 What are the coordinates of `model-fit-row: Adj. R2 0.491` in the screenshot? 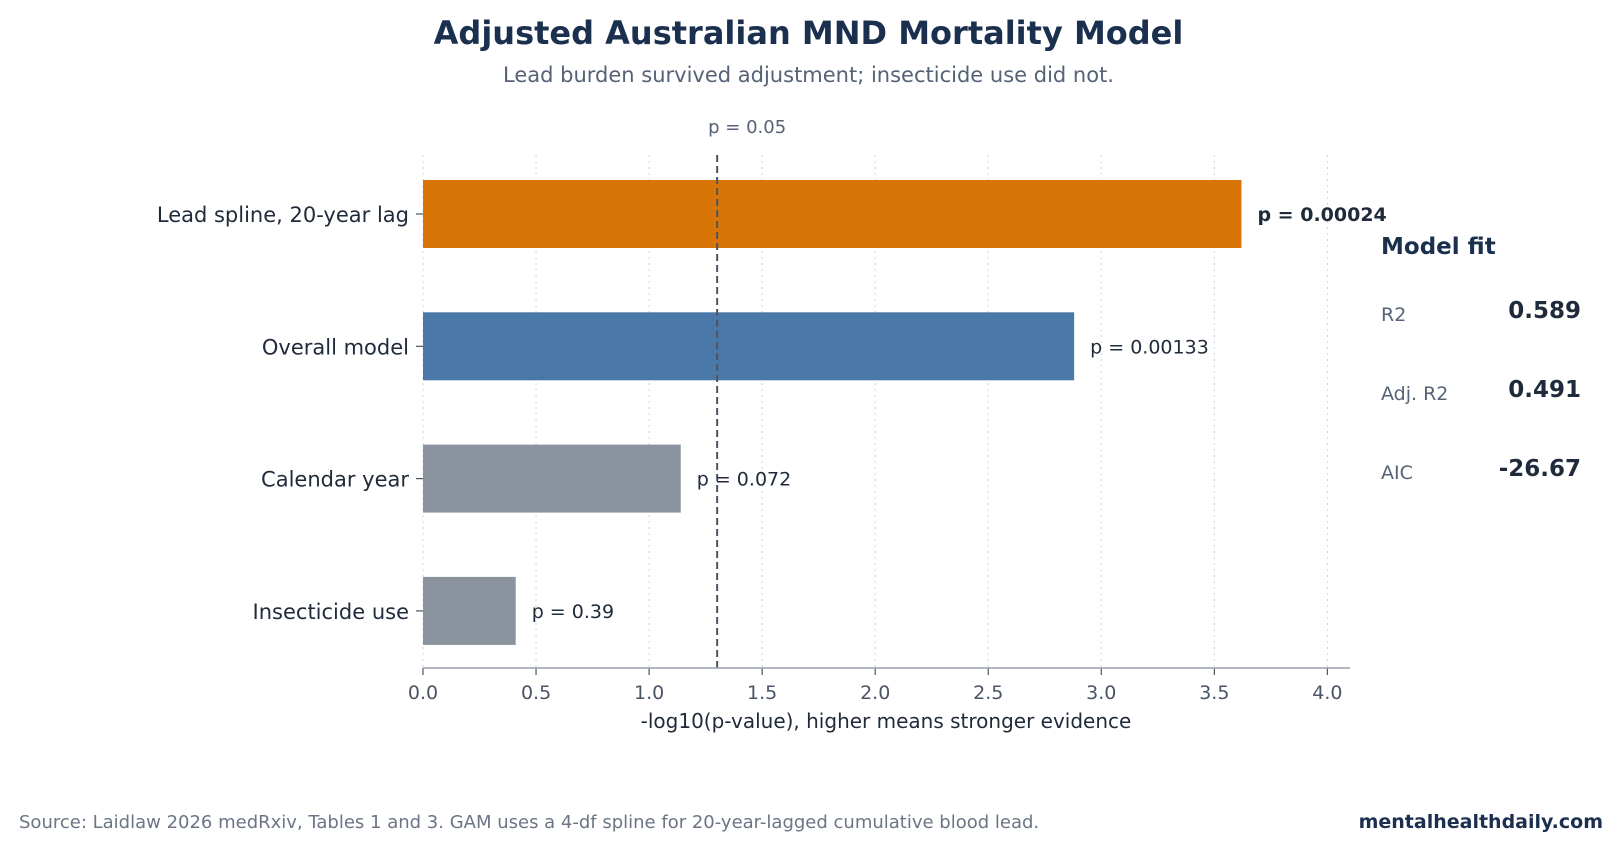 It's located at (1481, 412).